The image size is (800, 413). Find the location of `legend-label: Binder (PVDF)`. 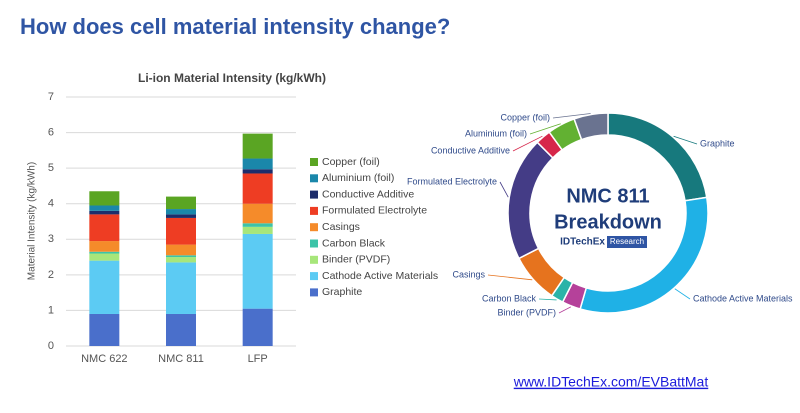

legend-label: Binder (PVDF) is located at coordinates (356, 260).